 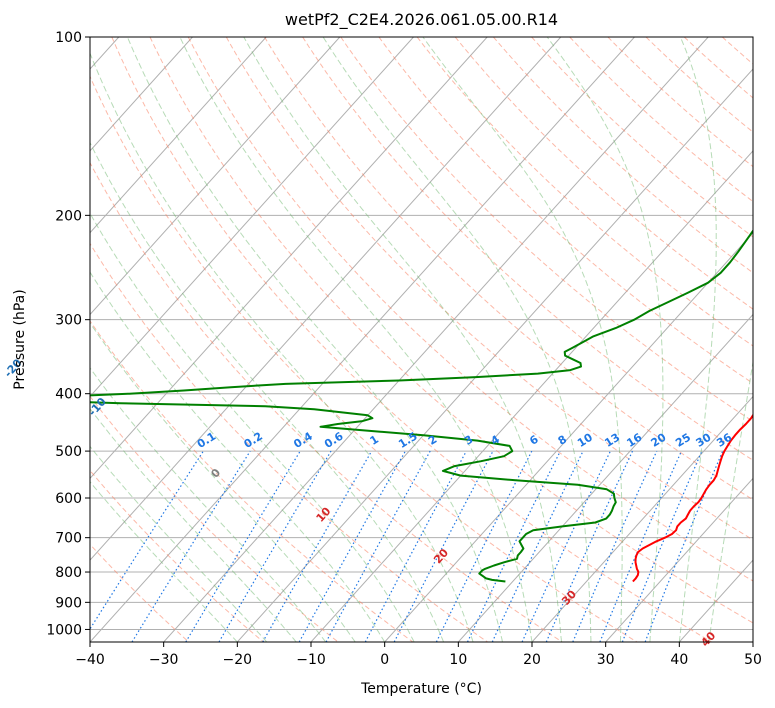 I want to click on x-tick-label: 10, so click(x=458, y=660).